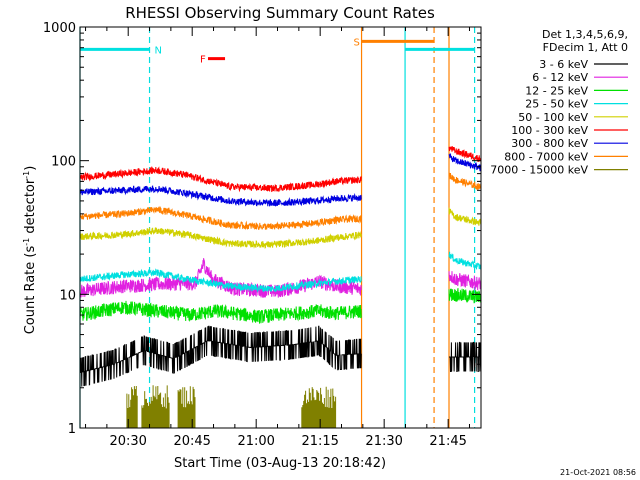 This screenshot has height=480, width=640. Describe the element at coordinates (67, 295) in the screenshot. I see `y-tick-label: 10` at that location.